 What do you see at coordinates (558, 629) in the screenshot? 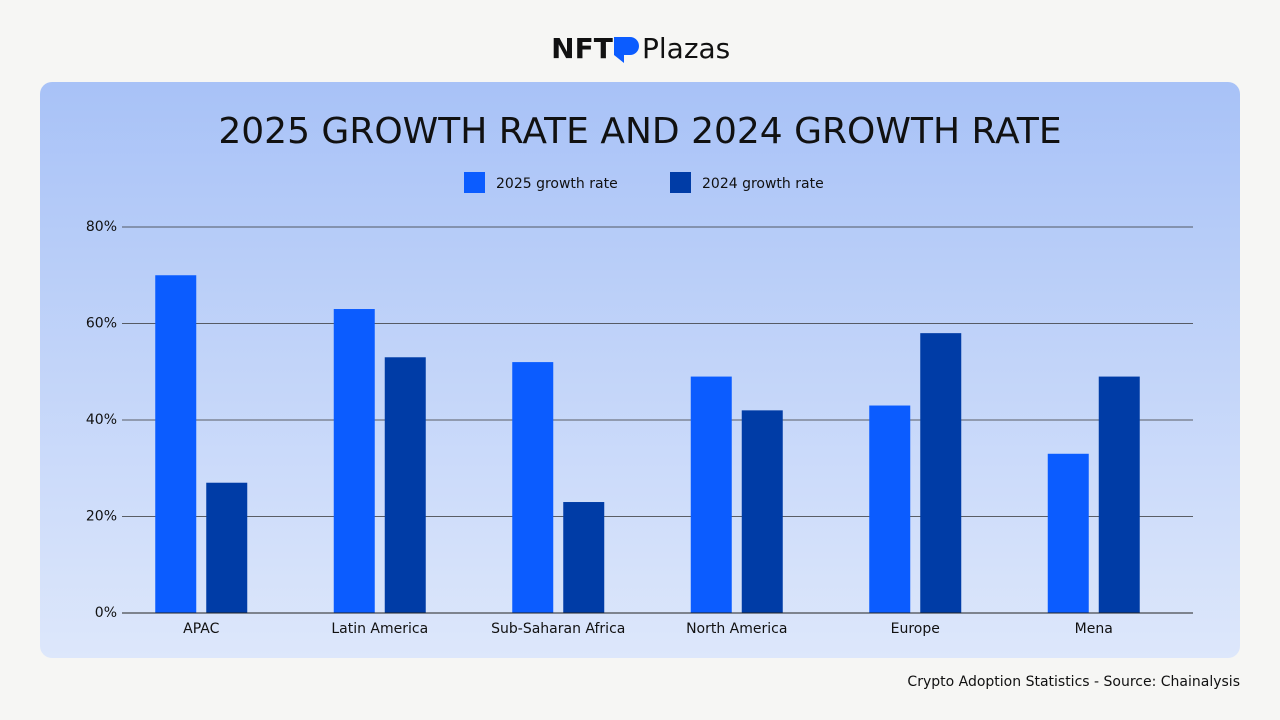
I see `x-tick-label: Sub-Saharan Africa` at bounding box center [558, 629].